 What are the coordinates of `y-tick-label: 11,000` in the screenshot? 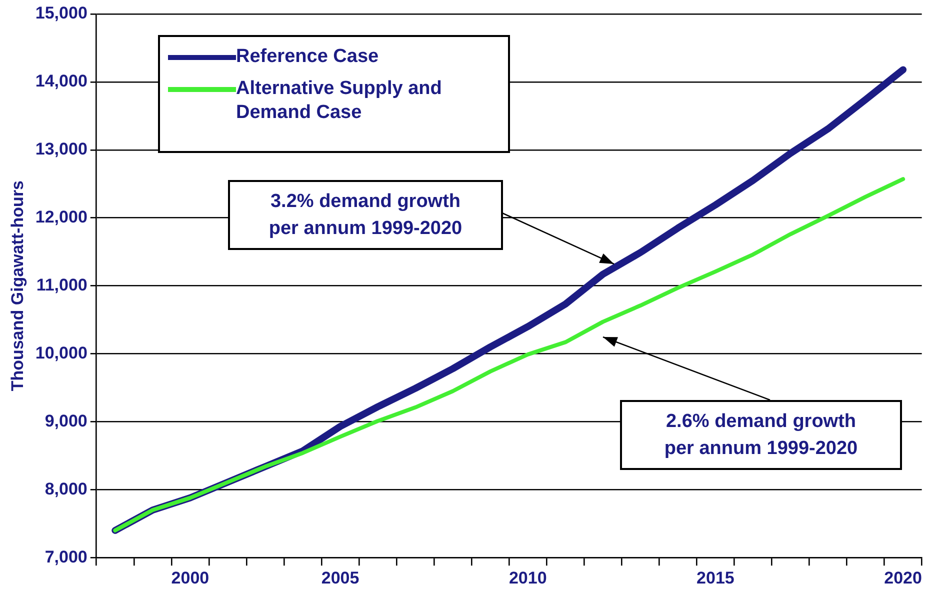 It's located at (62, 284).